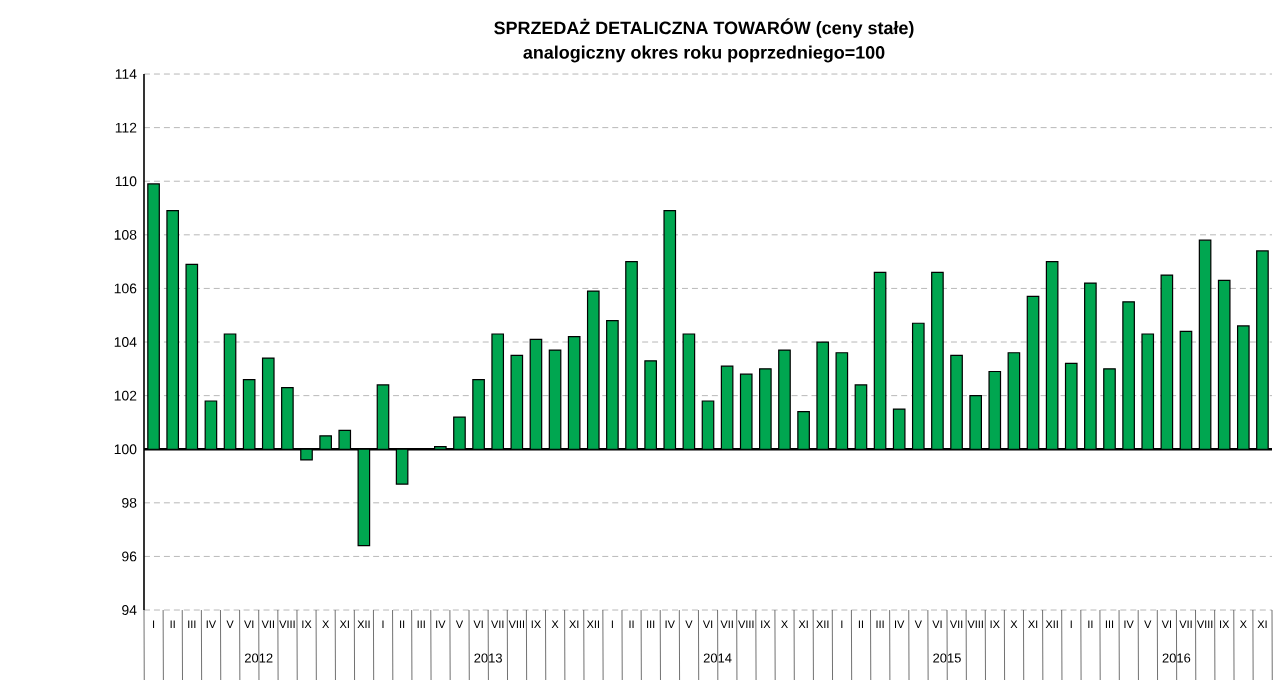 The image size is (1280, 680). Describe the element at coordinates (704, 54) in the screenshot. I see `chart-subtitle: analogiczny okres roku poprzedniego=100` at that location.